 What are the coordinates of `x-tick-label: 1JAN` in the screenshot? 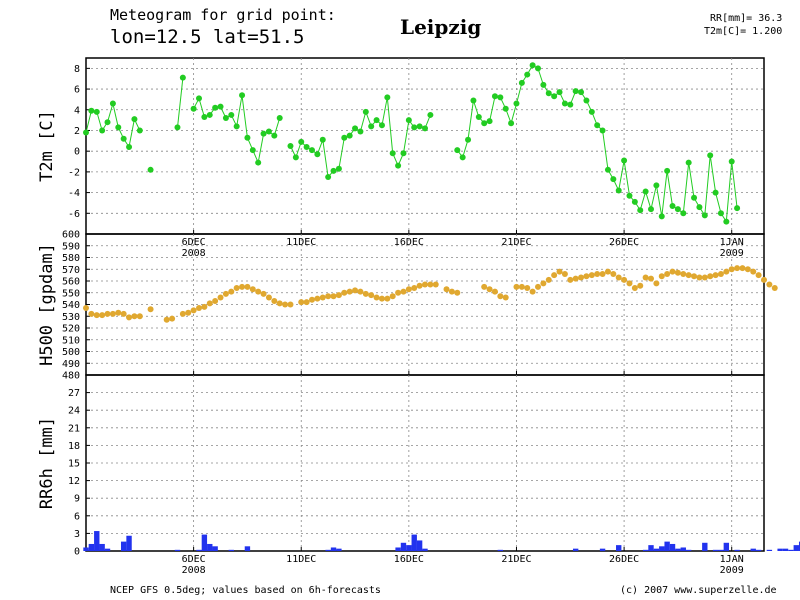 It's located at (732, 559).